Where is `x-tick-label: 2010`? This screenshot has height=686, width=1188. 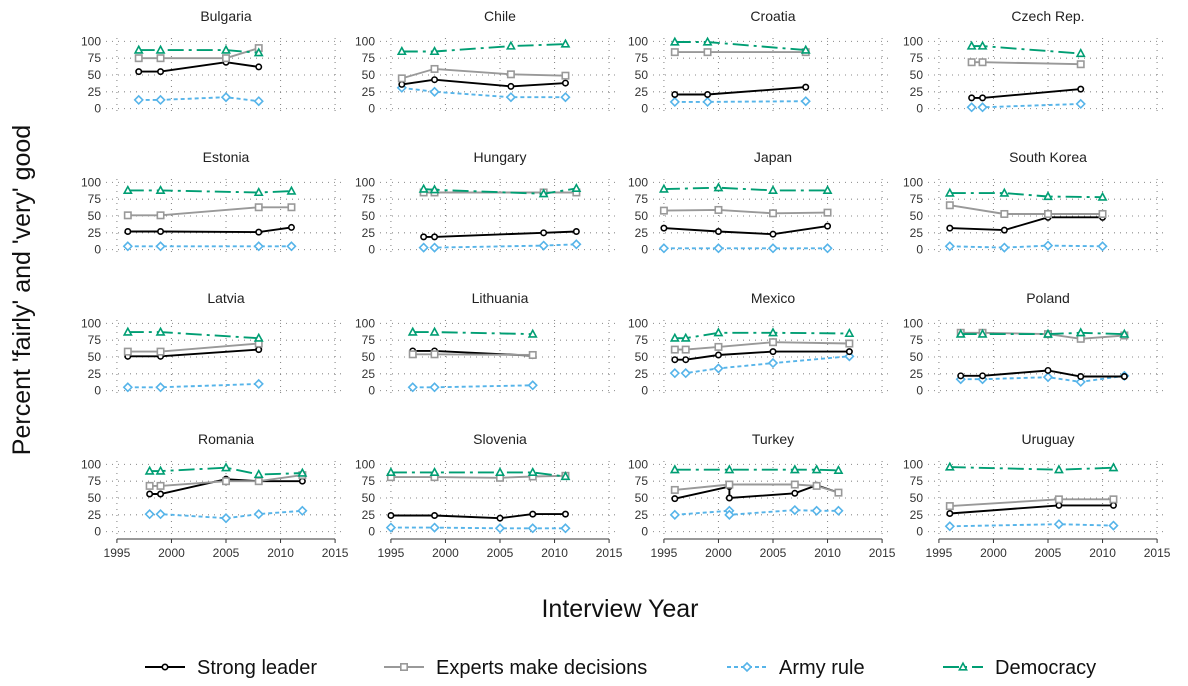
x-tick-label: 2010 is located at coordinates (1102, 553).